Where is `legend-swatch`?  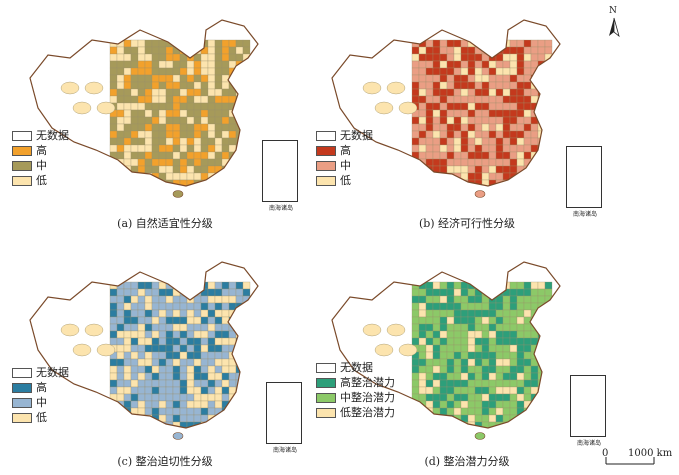 legend-swatch is located at coordinates (22, 150).